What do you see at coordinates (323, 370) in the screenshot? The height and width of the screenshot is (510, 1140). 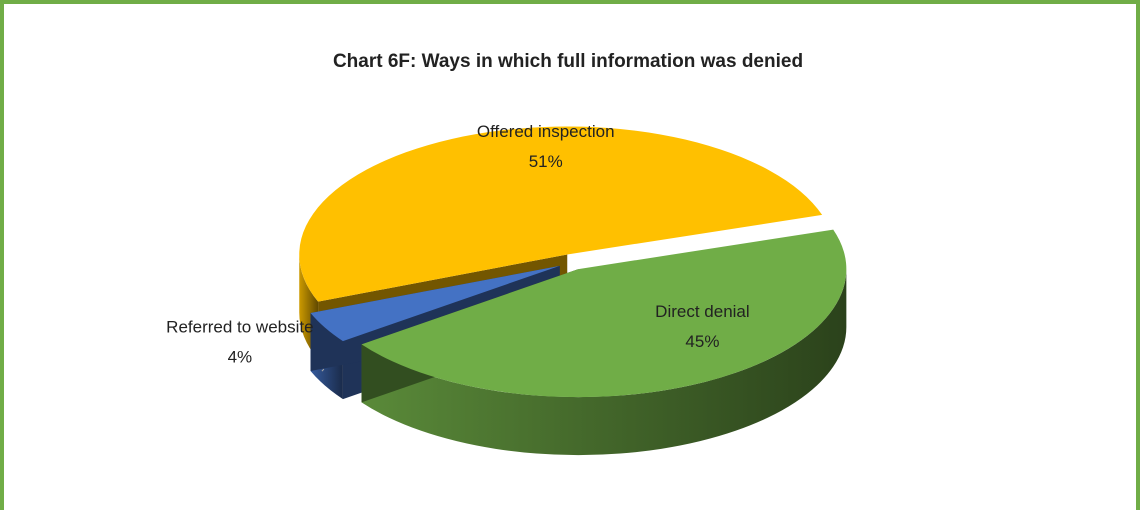 I see `leader-line` at bounding box center [323, 370].